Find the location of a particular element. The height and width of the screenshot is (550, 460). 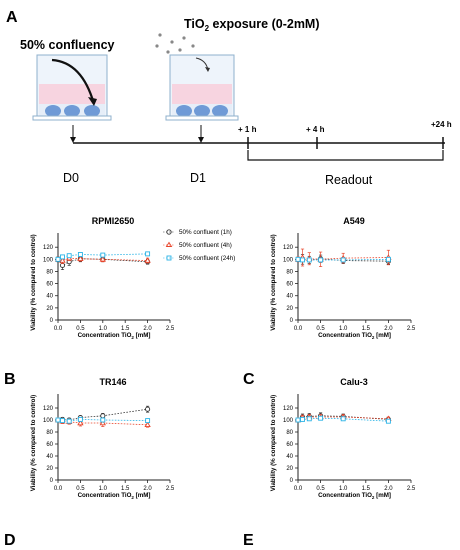

legend-item-1h: 50% confluent (1h) is located at coordinates (197, 232).